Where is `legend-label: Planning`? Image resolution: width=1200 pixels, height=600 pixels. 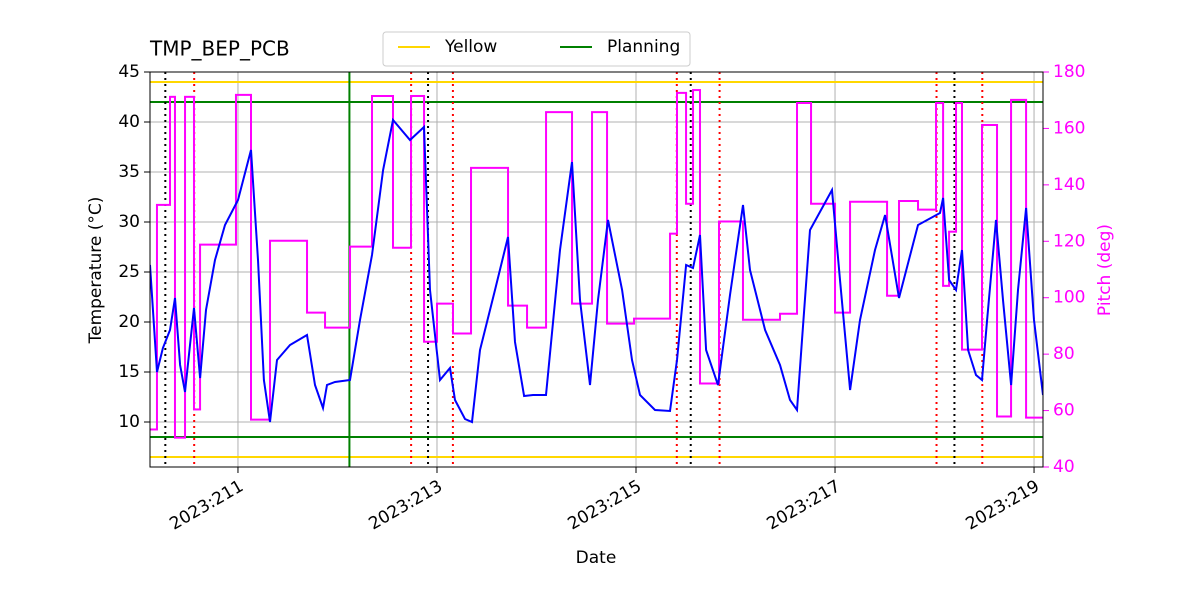 legend-label: Planning is located at coordinates (643, 47).